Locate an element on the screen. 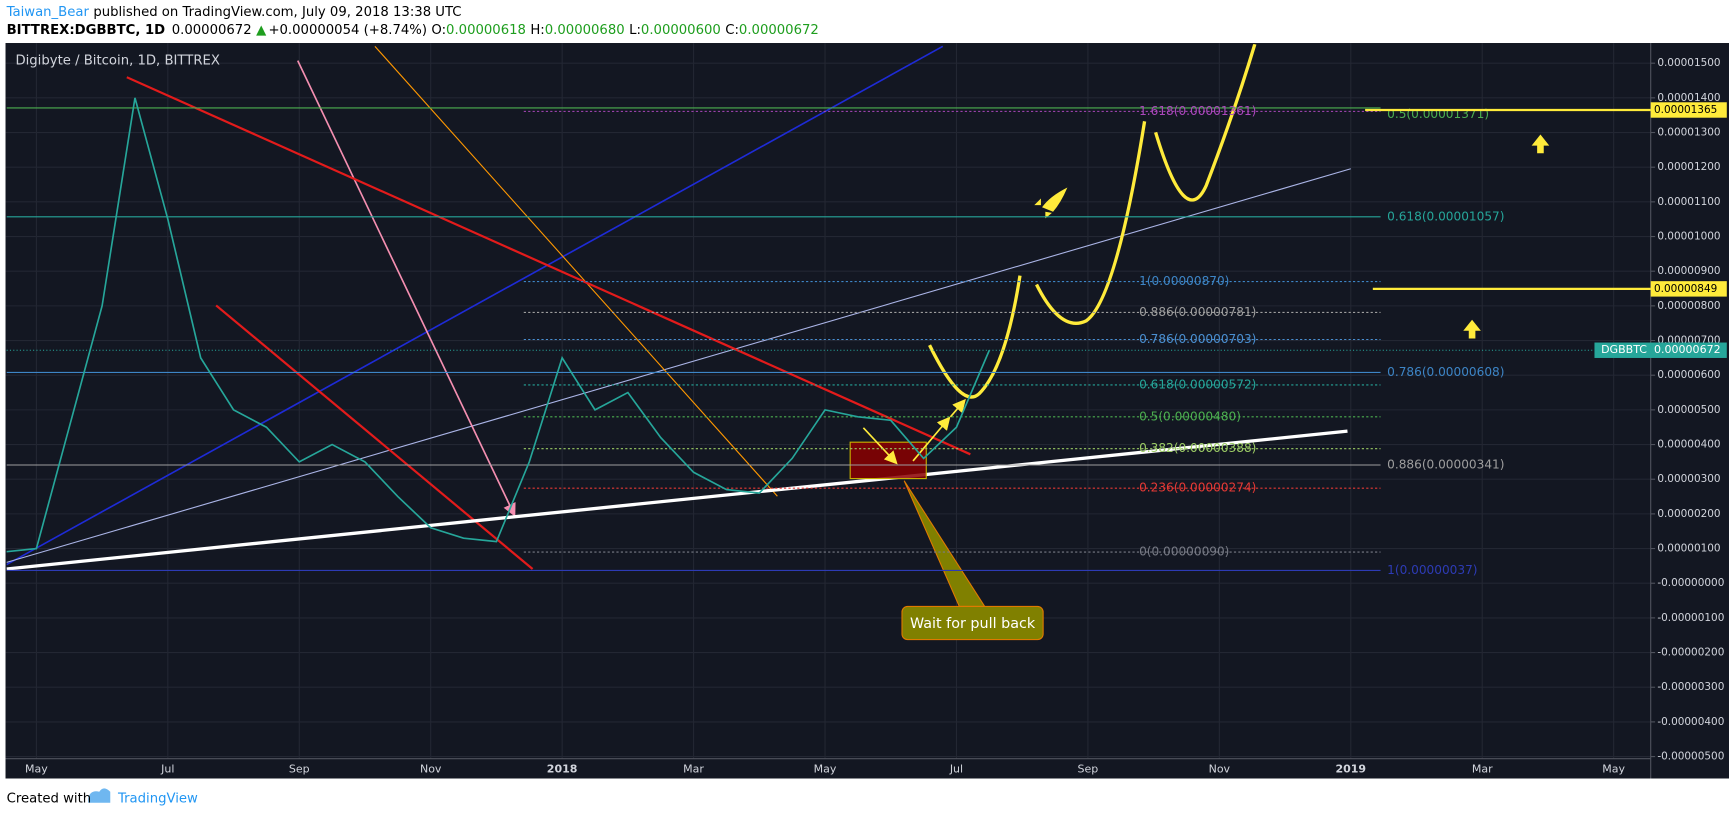 Image resolution: width=1729 pixels, height=816 pixels. y-tick-label: 0.00000900 is located at coordinates (1688, 271).